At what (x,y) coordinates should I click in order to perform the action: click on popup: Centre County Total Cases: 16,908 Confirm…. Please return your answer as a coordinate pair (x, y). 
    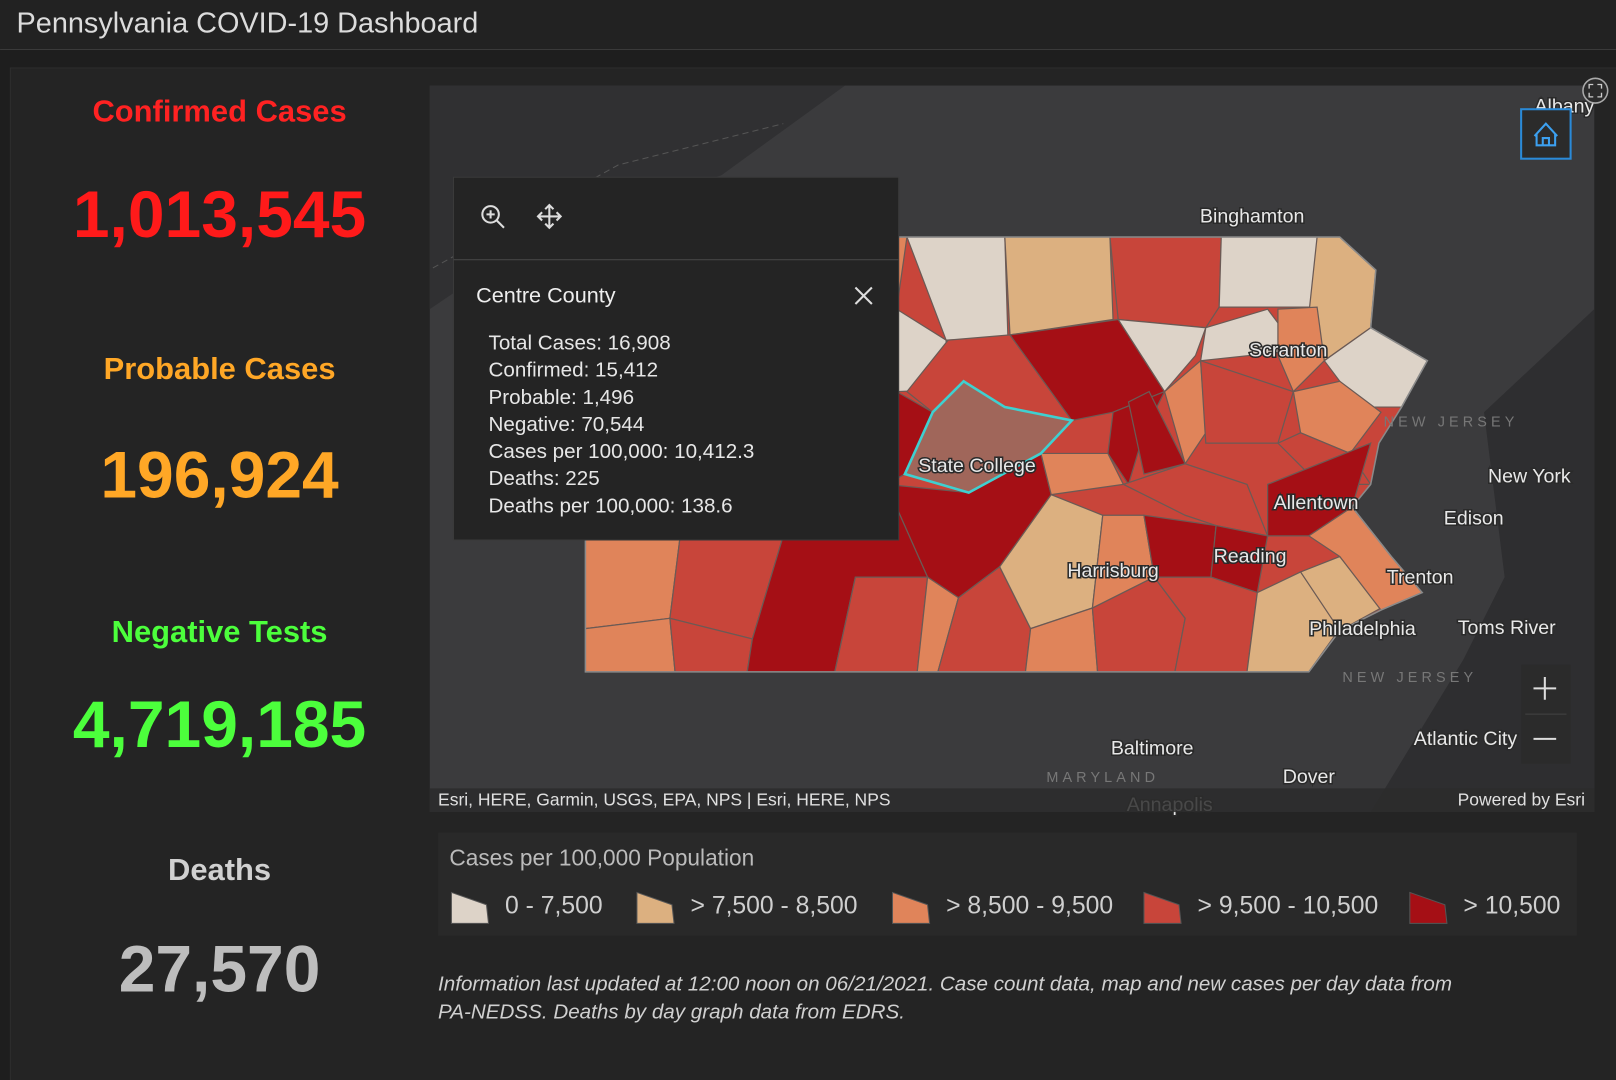
    Looking at the image, I should click on (676, 358).